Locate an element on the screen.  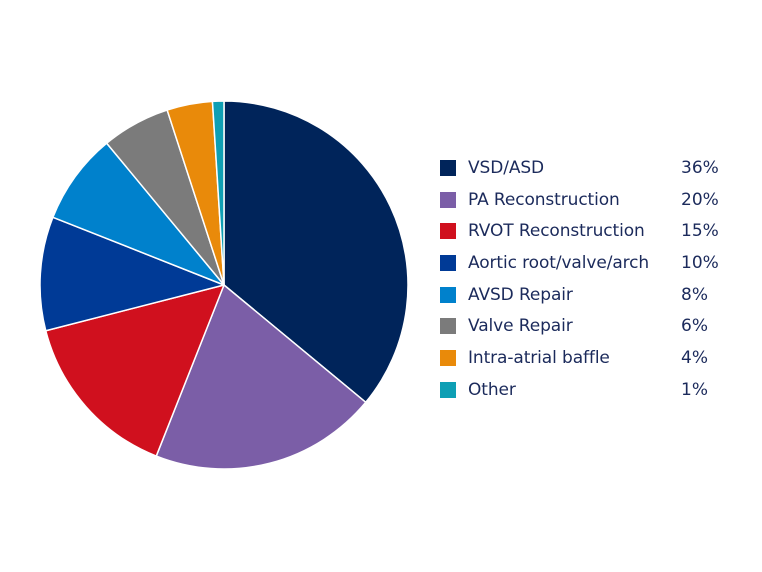
legend-label: Aortic root/valve/arch is located at coordinates (559, 262).